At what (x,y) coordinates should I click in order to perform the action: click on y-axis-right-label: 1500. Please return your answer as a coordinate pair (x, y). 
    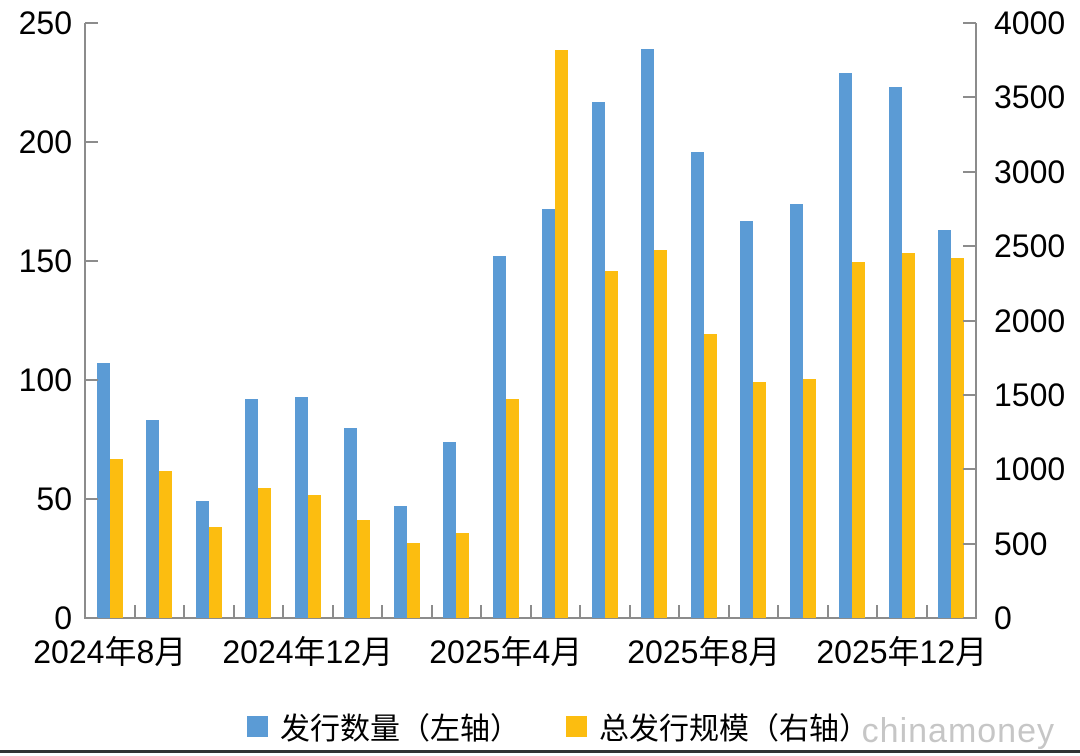
    Looking at the image, I should click on (1030, 394).